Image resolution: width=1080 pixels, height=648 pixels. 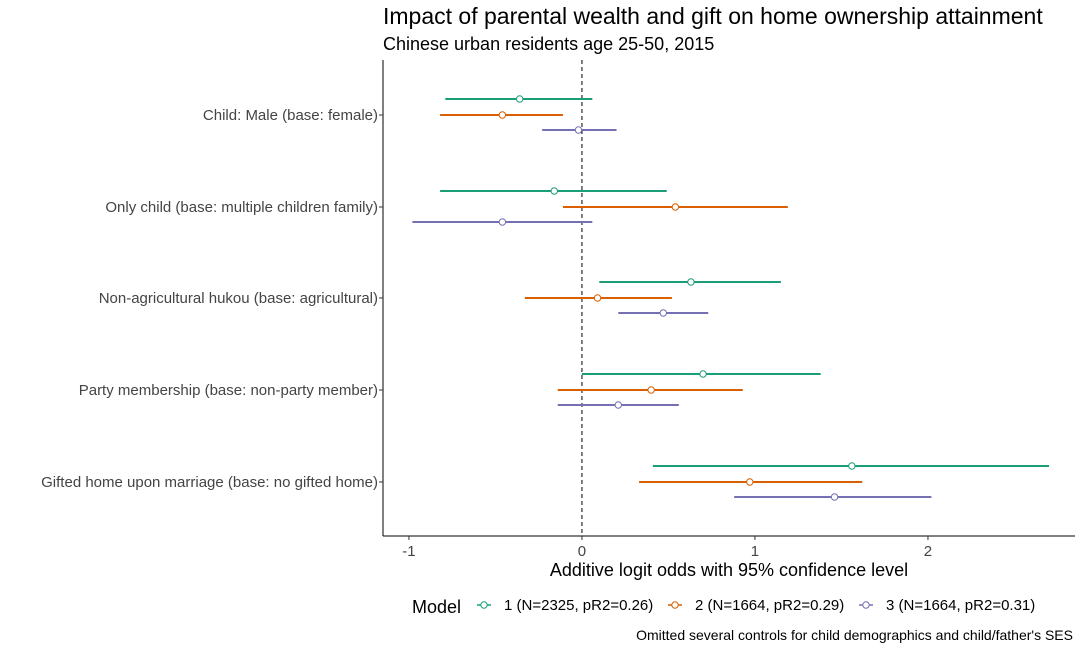 What do you see at coordinates (578, 605) in the screenshot?
I see `legend-label: 1 (N=2325, pR2=0.26)` at bounding box center [578, 605].